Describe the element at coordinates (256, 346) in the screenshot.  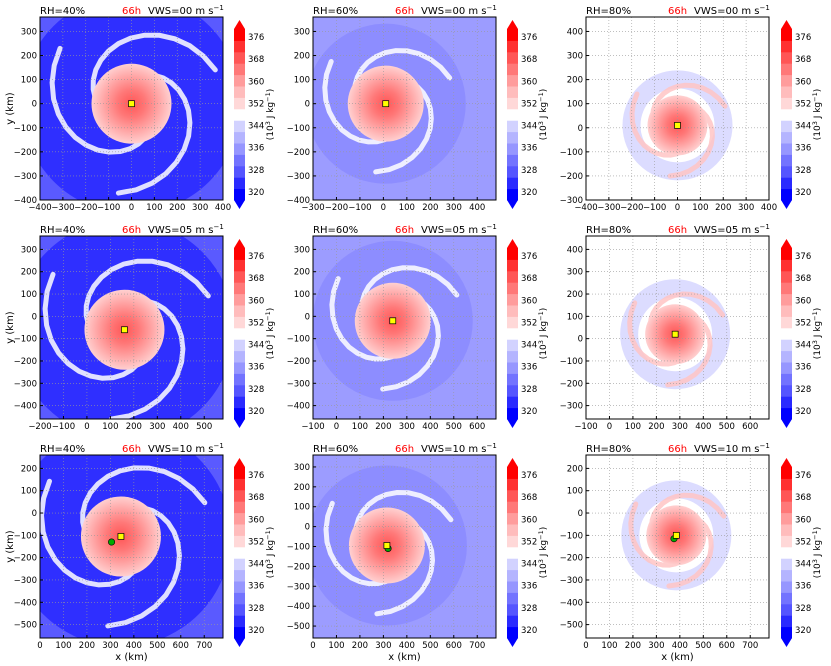
I see `colorbar-tick-label: 344` at that location.